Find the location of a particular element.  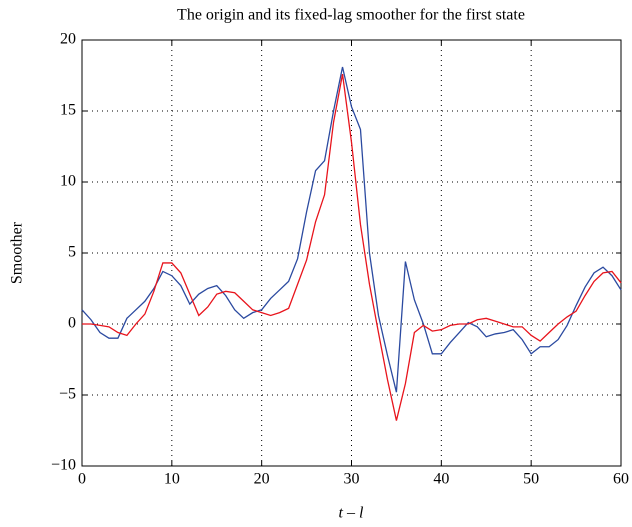

y-tick-label: 0 is located at coordinates (72, 323).